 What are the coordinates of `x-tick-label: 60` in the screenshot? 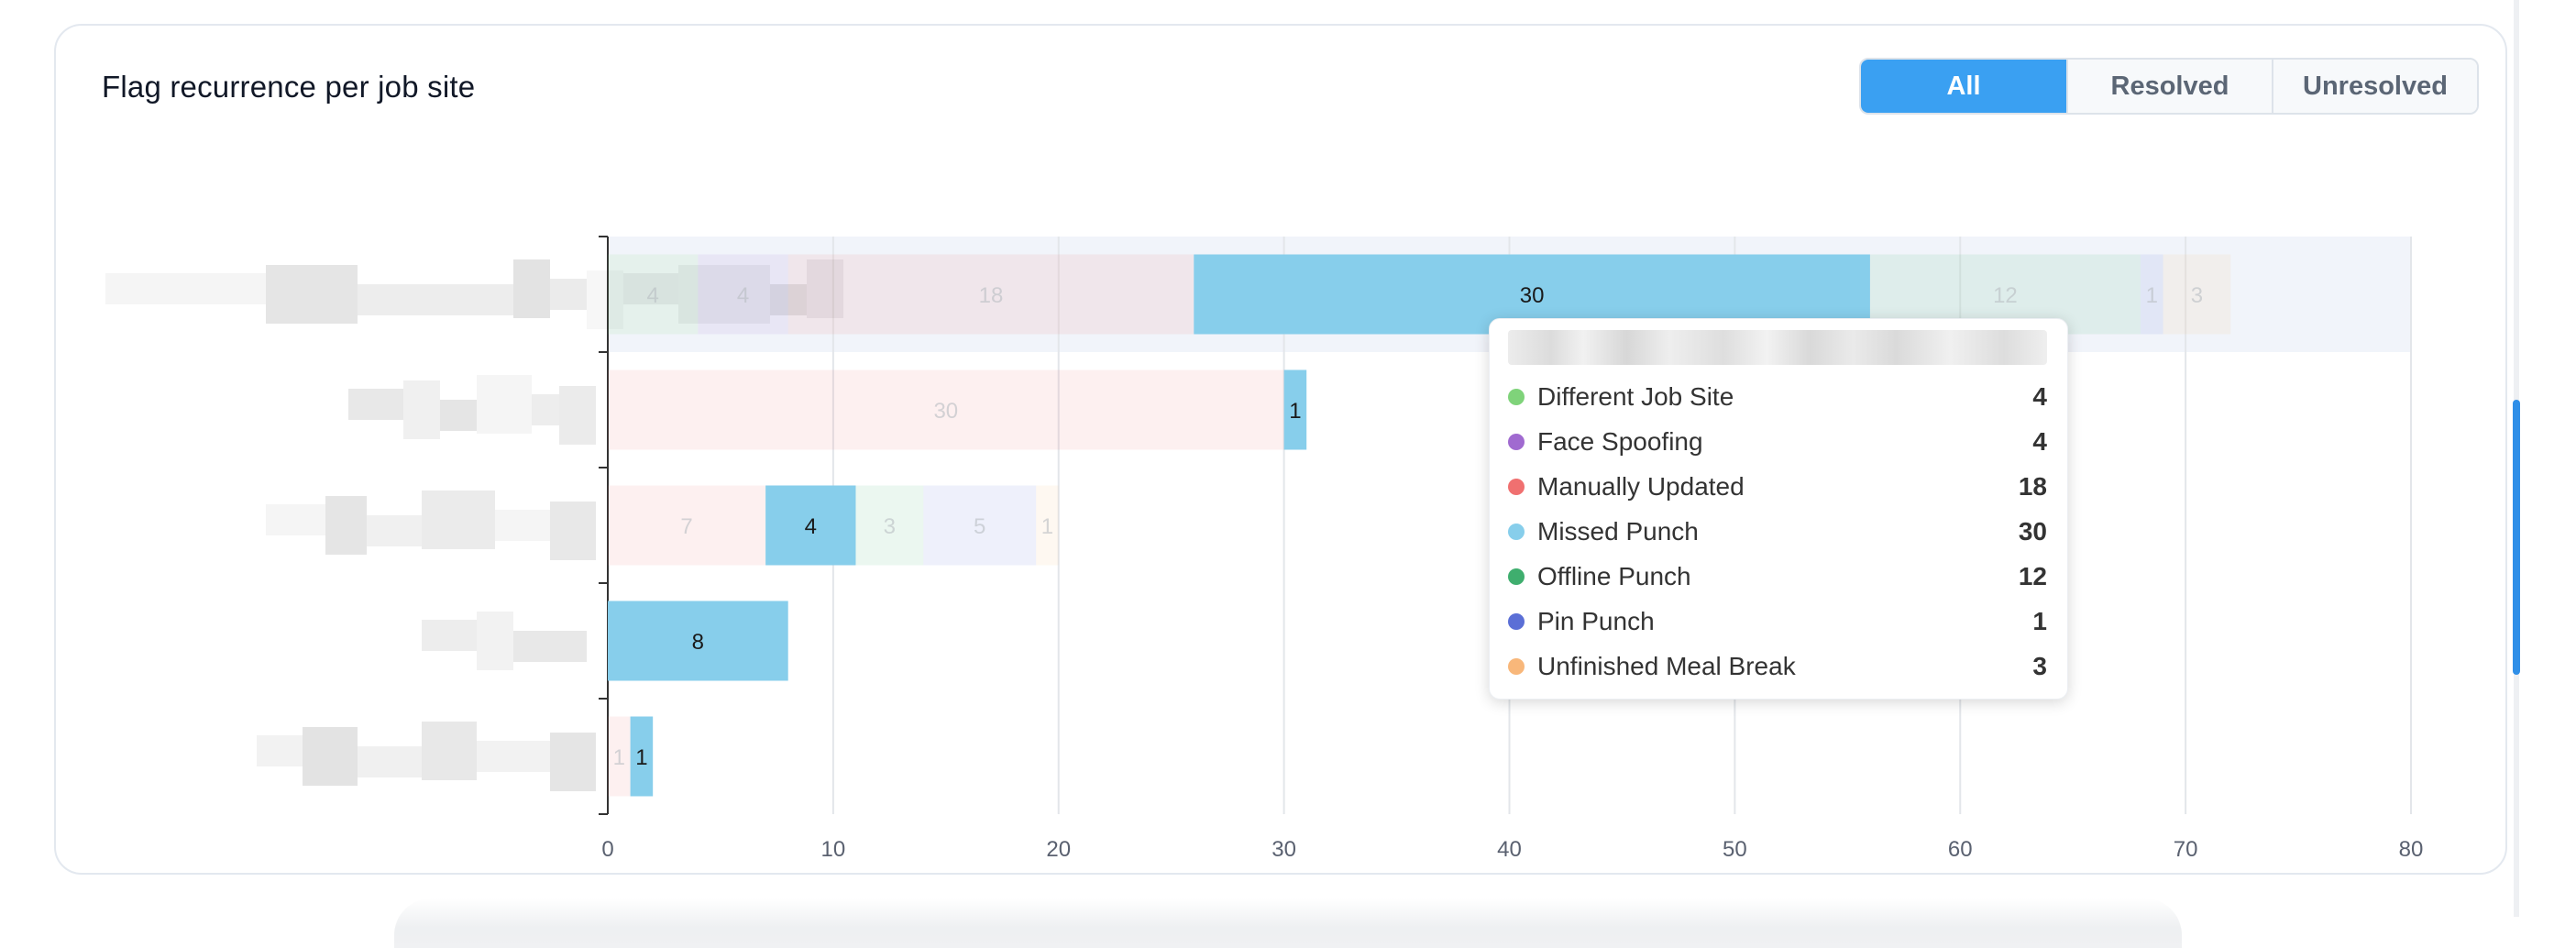 It's located at (1960, 849).